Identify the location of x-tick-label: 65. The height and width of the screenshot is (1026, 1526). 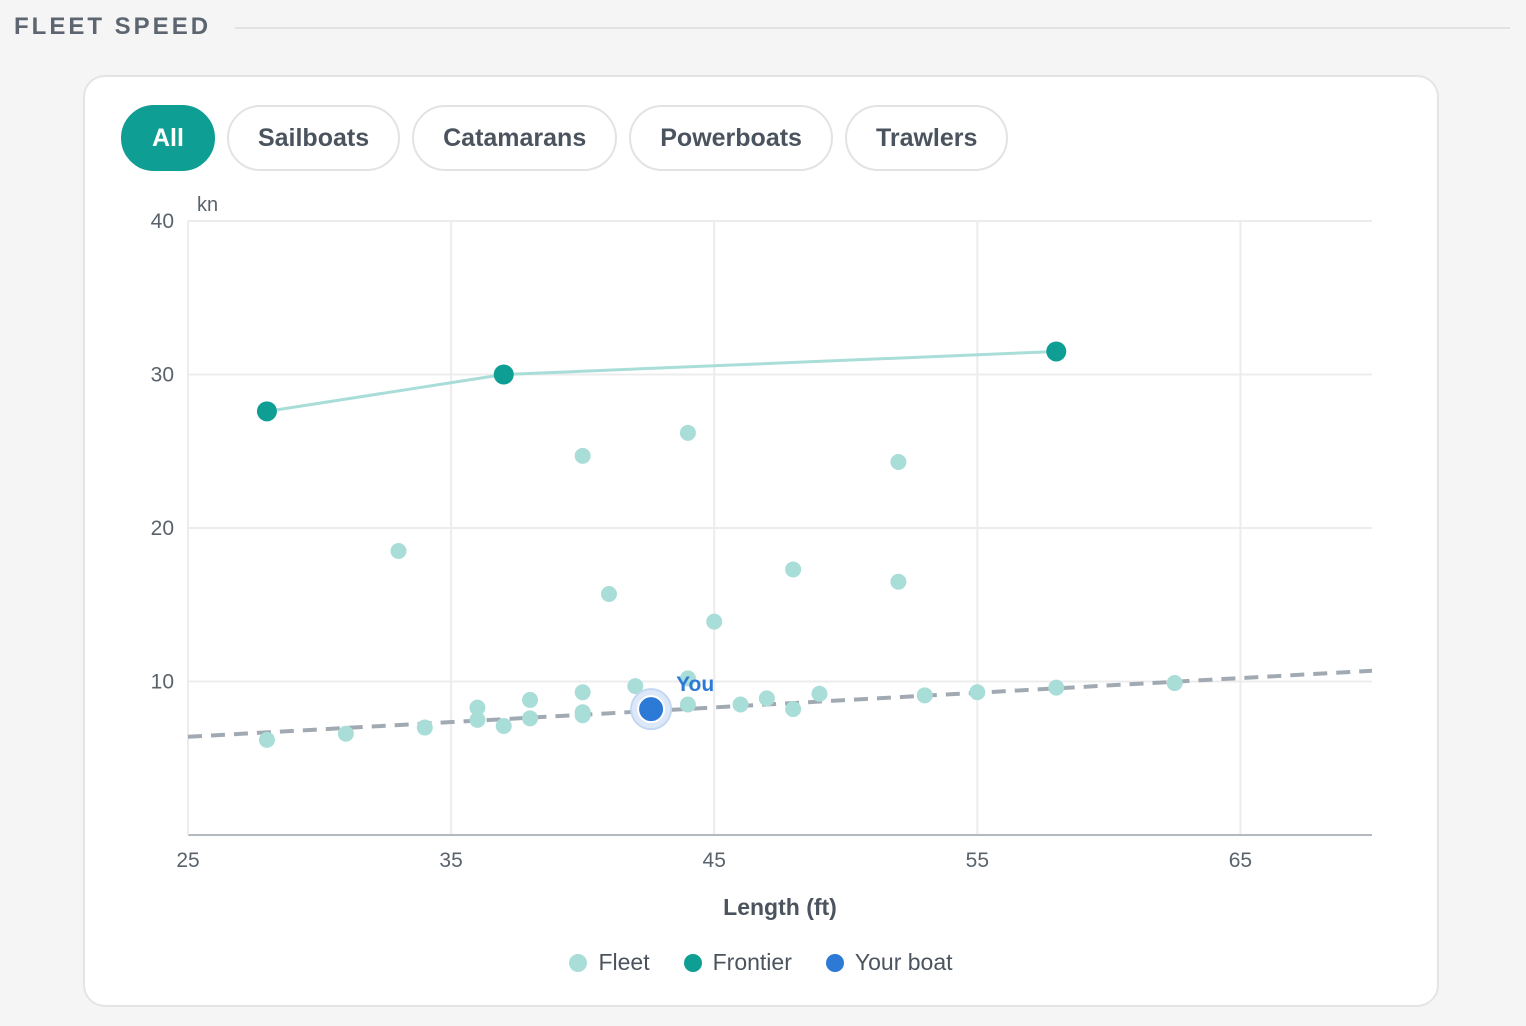
(1240, 860).